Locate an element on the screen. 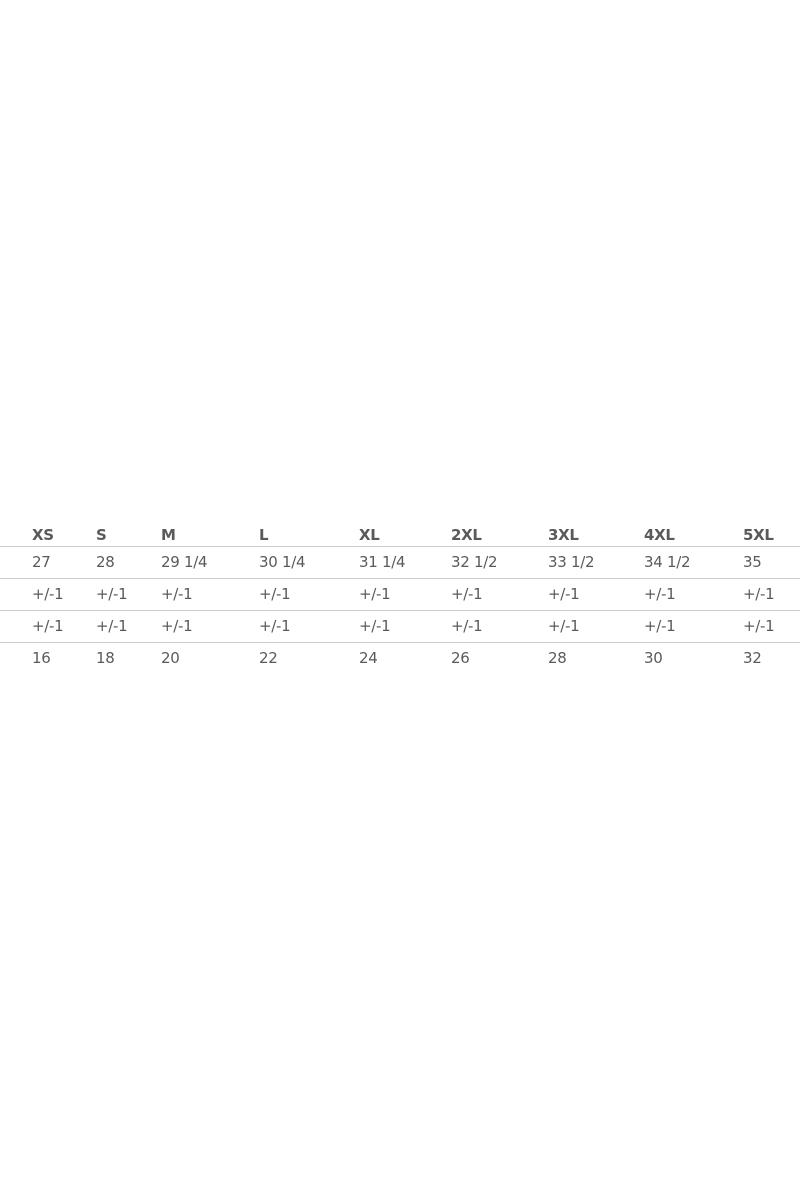  table-cell: 22 is located at coordinates (268, 658).